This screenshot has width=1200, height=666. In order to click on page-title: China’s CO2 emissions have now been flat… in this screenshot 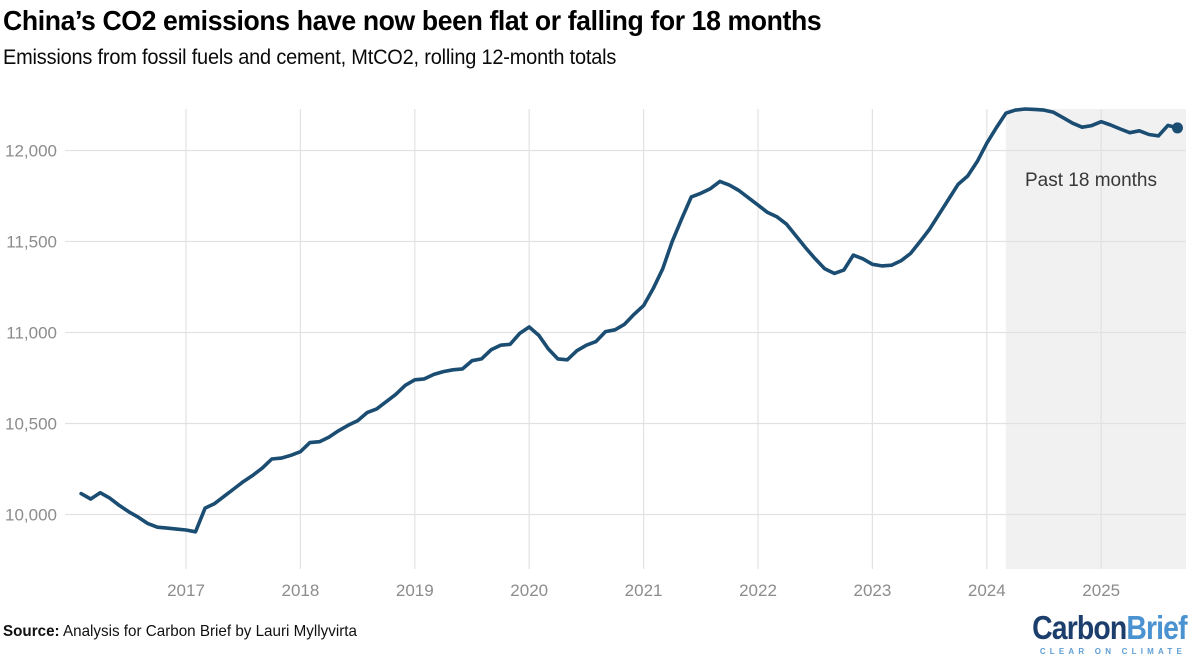, I will do `click(412, 20)`.